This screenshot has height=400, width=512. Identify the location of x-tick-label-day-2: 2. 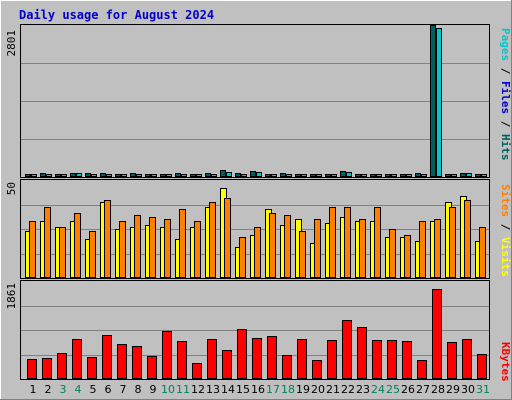
(48, 389).